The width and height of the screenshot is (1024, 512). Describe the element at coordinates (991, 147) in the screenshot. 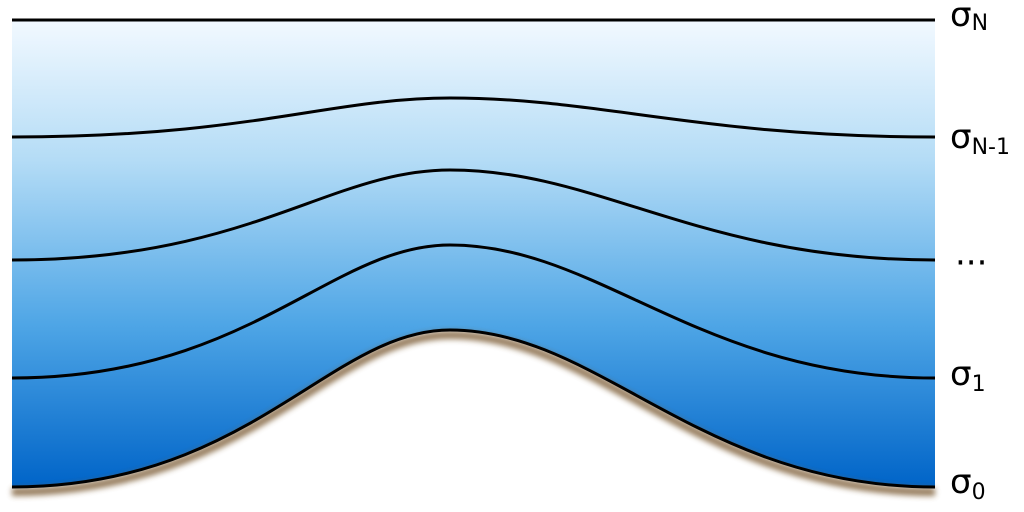

I see `label-subscript: N-1` at that location.